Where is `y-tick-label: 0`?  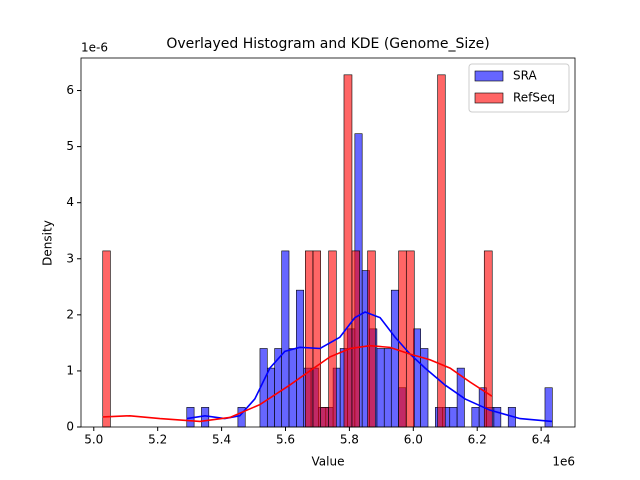
y-tick-label: 0 is located at coordinates (70, 427).